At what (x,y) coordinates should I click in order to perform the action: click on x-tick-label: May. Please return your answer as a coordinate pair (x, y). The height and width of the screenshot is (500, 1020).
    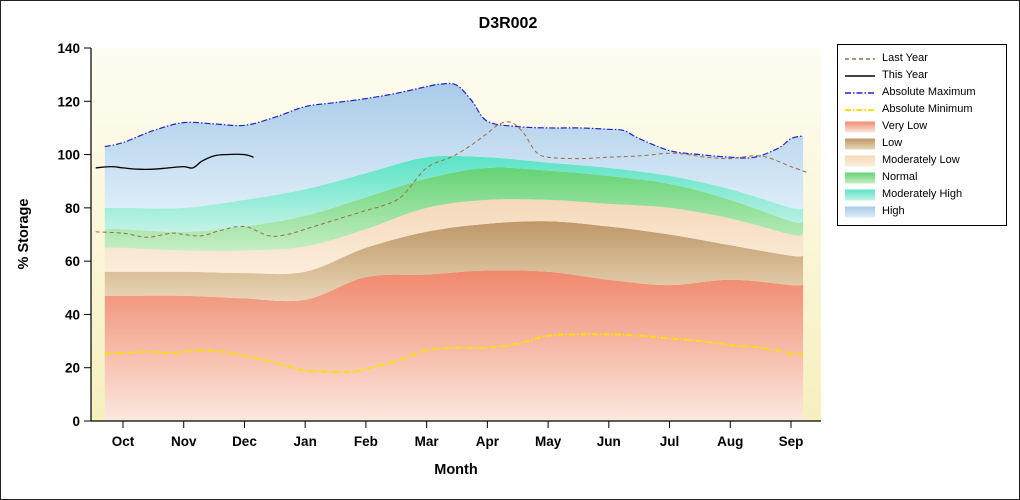
    Looking at the image, I should click on (548, 441).